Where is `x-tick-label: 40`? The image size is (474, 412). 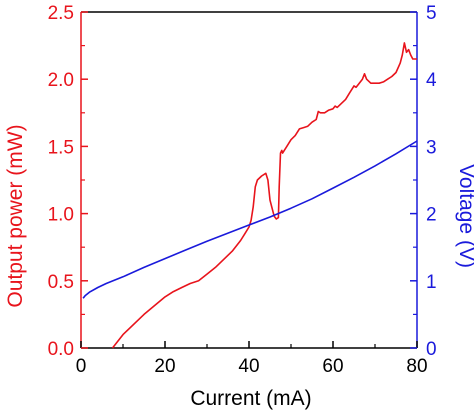 x-tick-label: 40 is located at coordinates (248, 366).